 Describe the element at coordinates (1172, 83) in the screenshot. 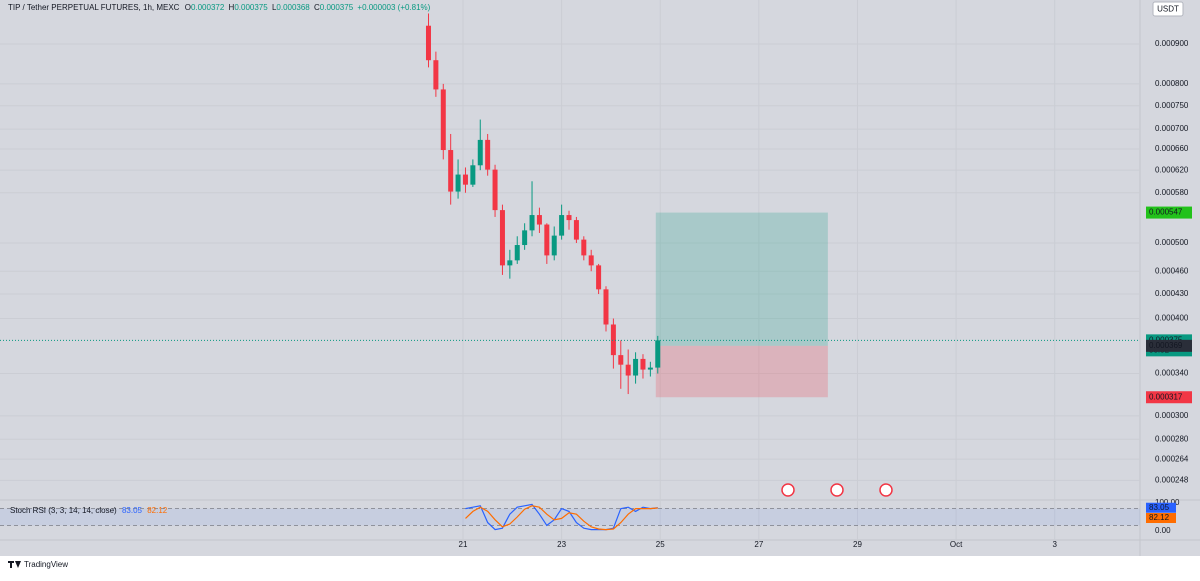

I see `y-tick-label: 0.000800` at that location.